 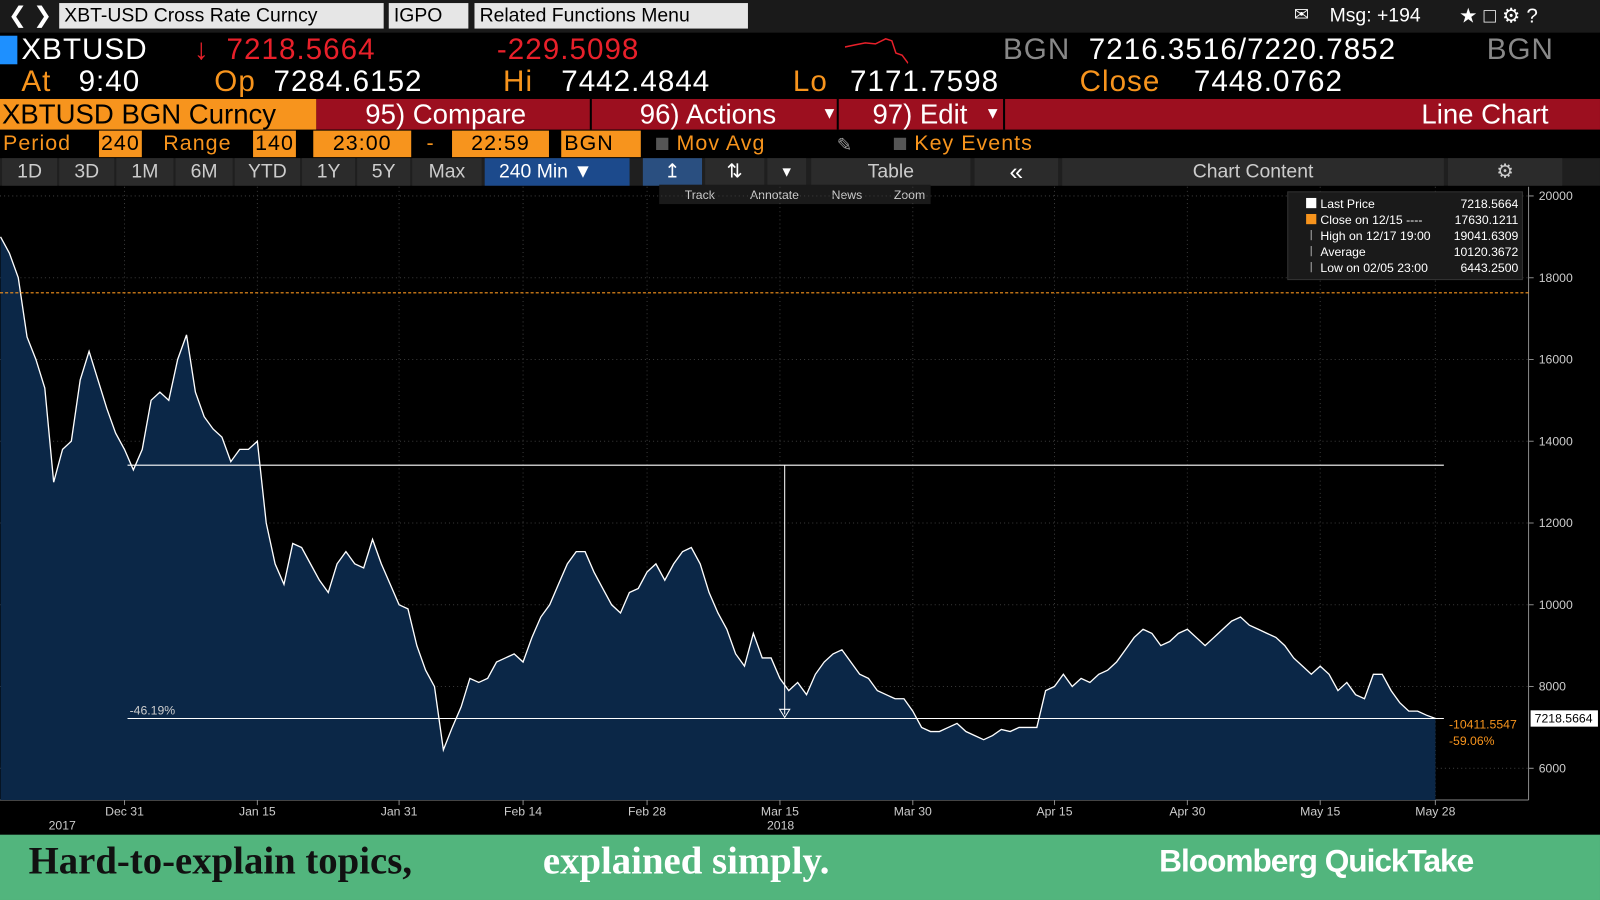 I want to click on range-button: 1Y, so click(x=329, y=172).